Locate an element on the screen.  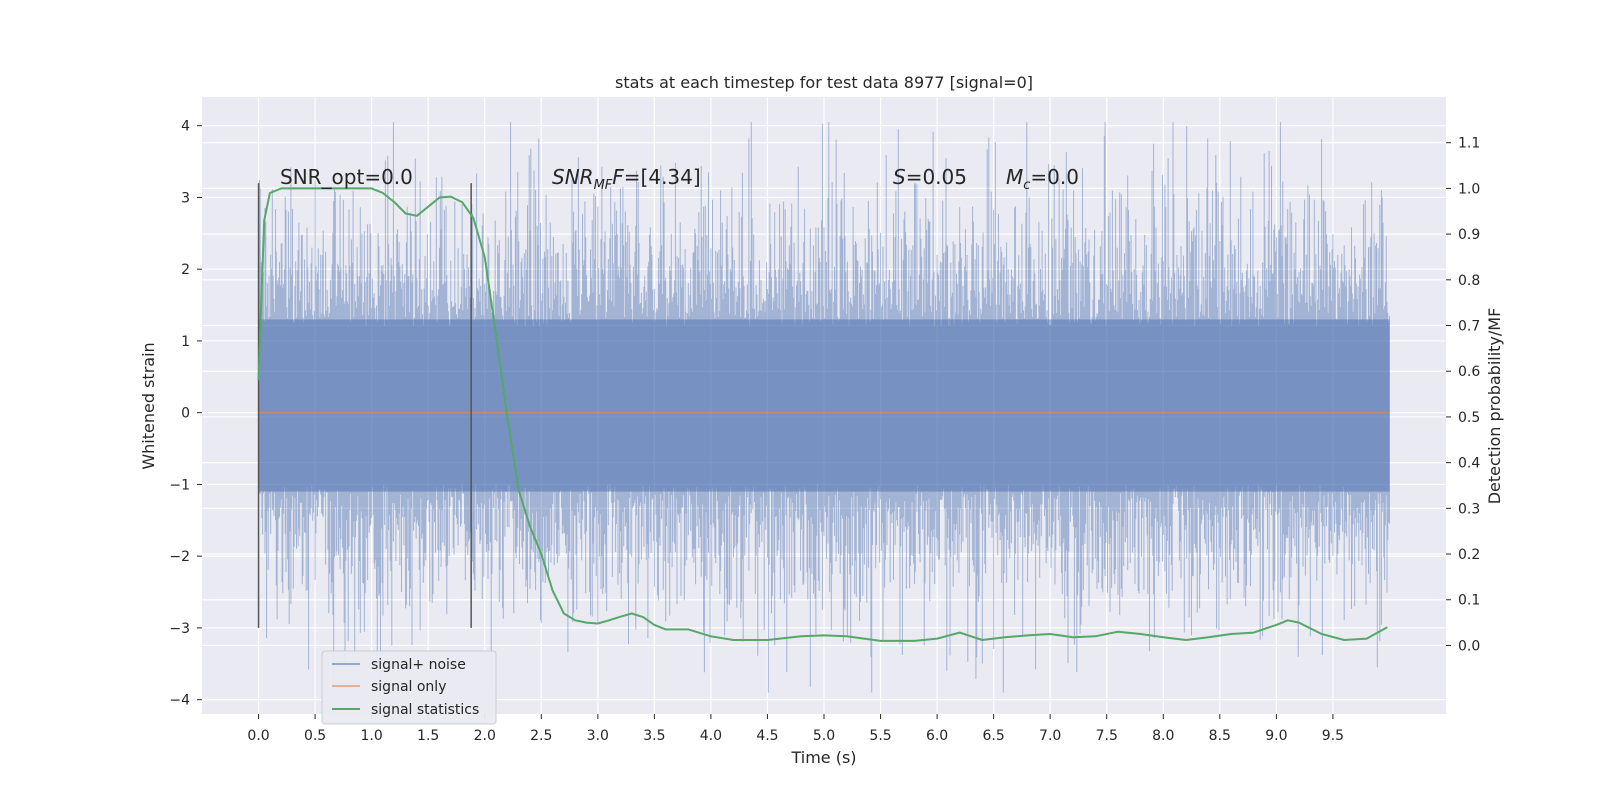
y-right-tick-2: 0.2 is located at coordinates (1469, 555).